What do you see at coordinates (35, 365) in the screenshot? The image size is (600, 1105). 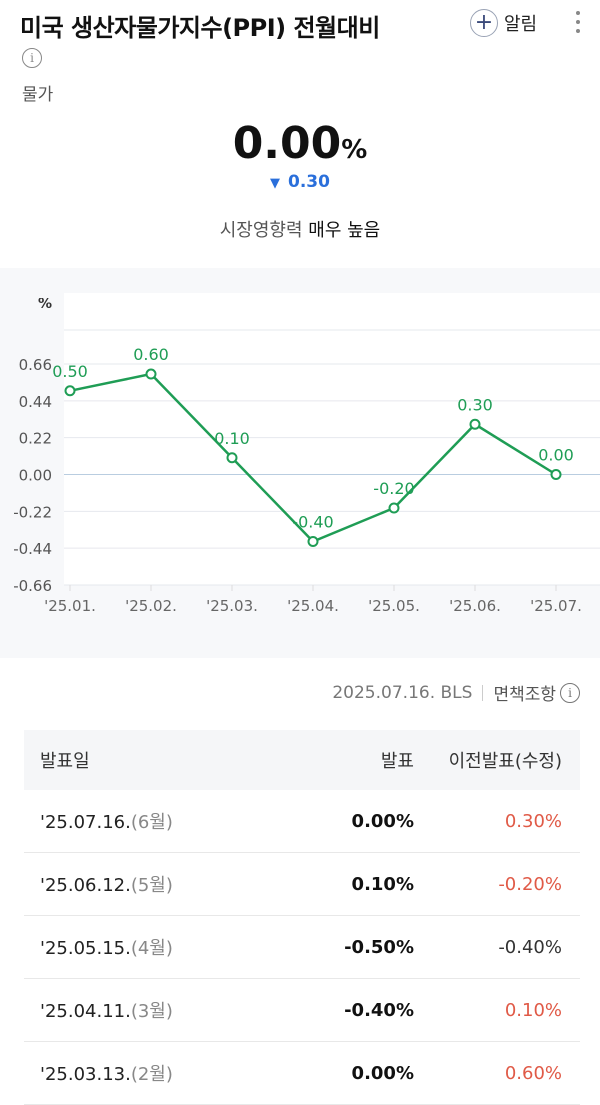 I see `y-tick-label: 0.66` at bounding box center [35, 365].